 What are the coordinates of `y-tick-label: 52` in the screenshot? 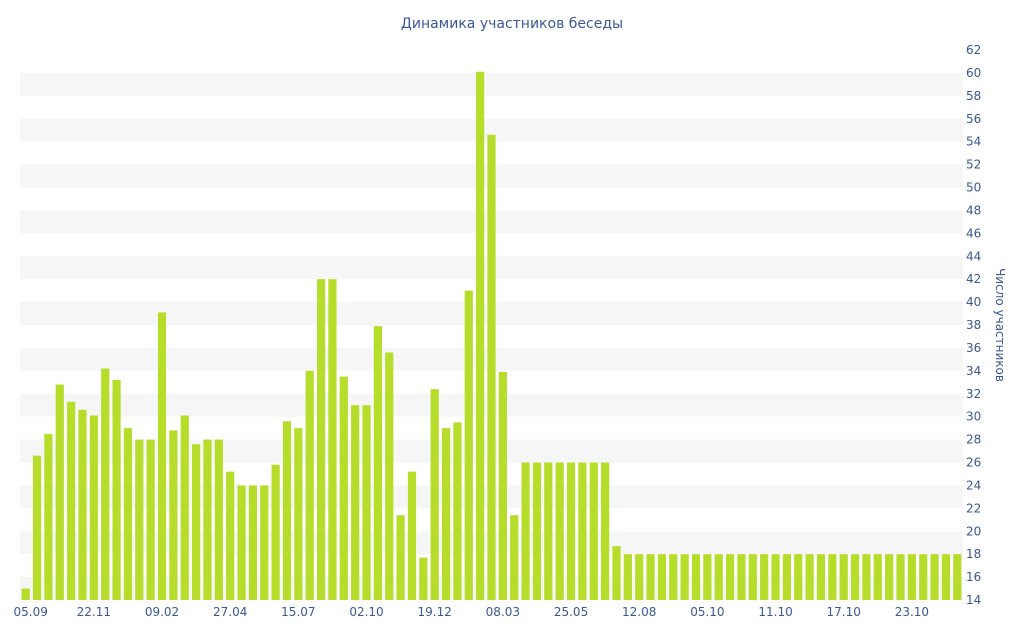 It's located at (973, 165).